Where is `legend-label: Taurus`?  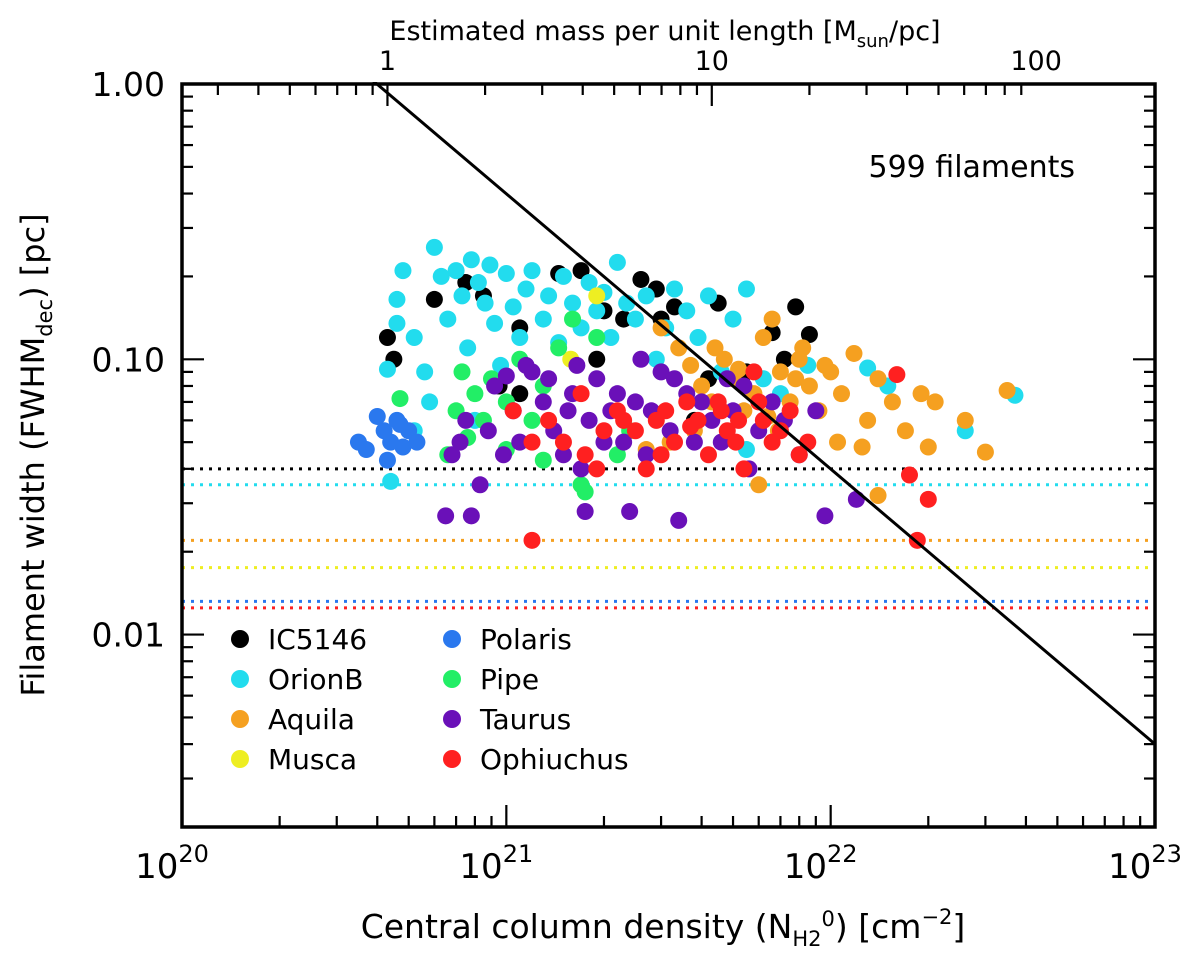
legend-label: Taurus is located at coordinates (525, 719).